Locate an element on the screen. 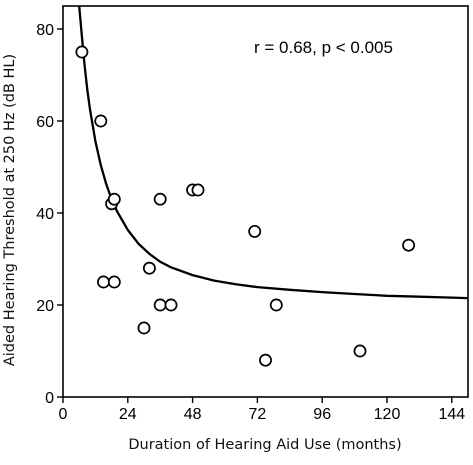  y-axis: 0 20 40 60 80 is located at coordinates (49, 214).